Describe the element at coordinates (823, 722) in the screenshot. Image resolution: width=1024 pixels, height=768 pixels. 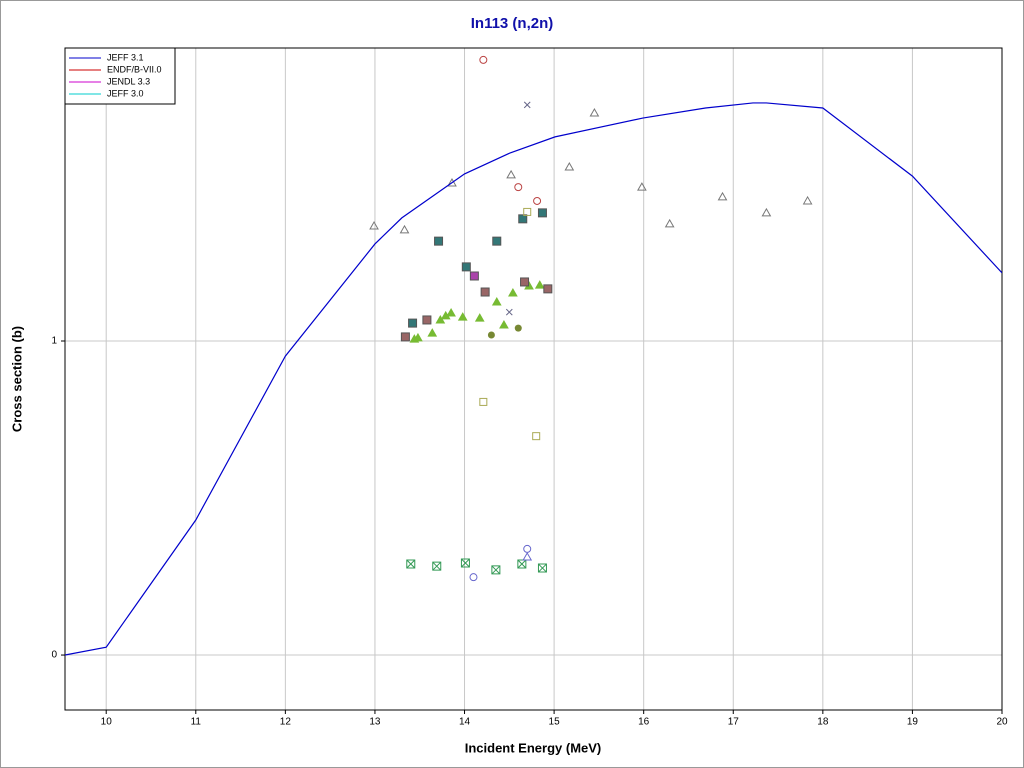
I see `x-tick-label: 18` at that location.